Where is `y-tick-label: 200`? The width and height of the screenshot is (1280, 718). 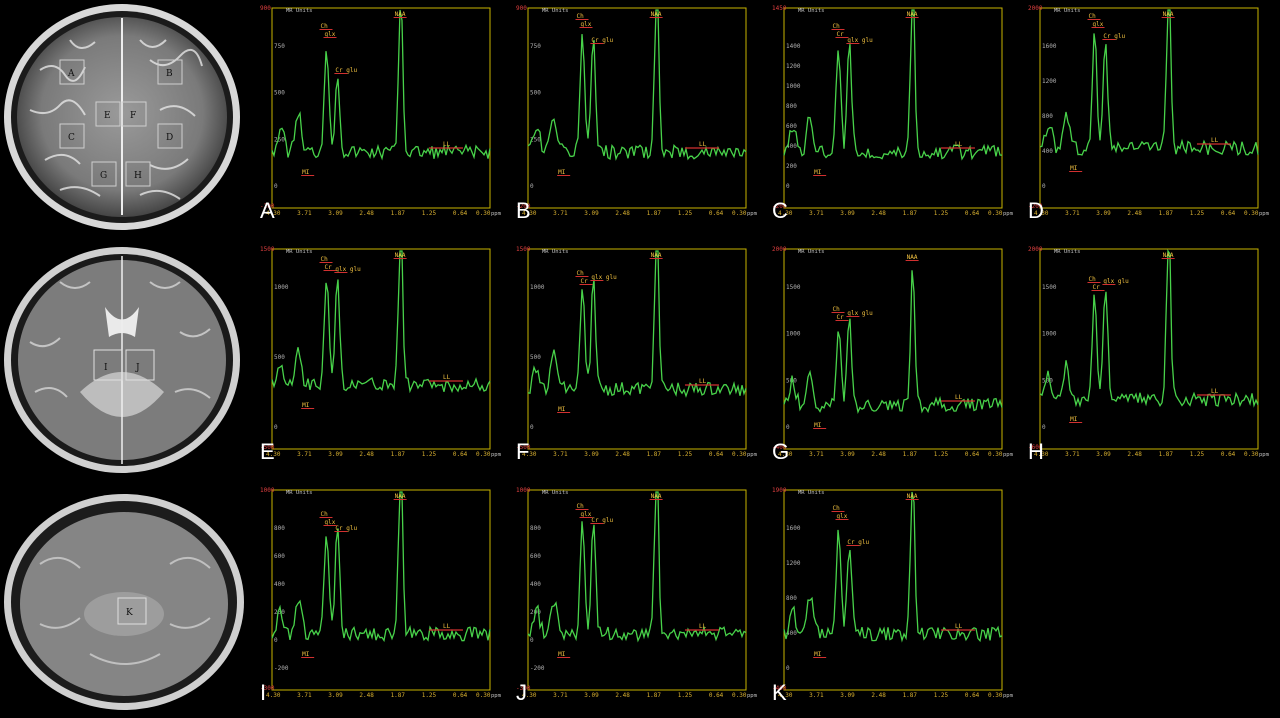
y-tick-label: 200 is located at coordinates (279, 612).